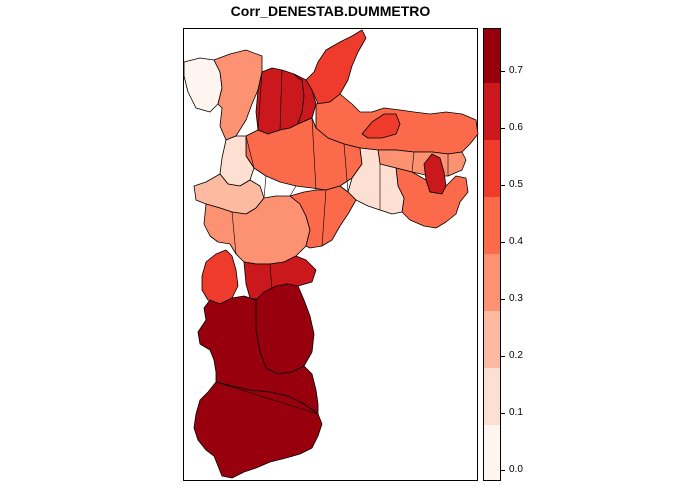 The width and height of the screenshot is (700, 500). I want to click on map-region-south-mid, so click(280, 278).